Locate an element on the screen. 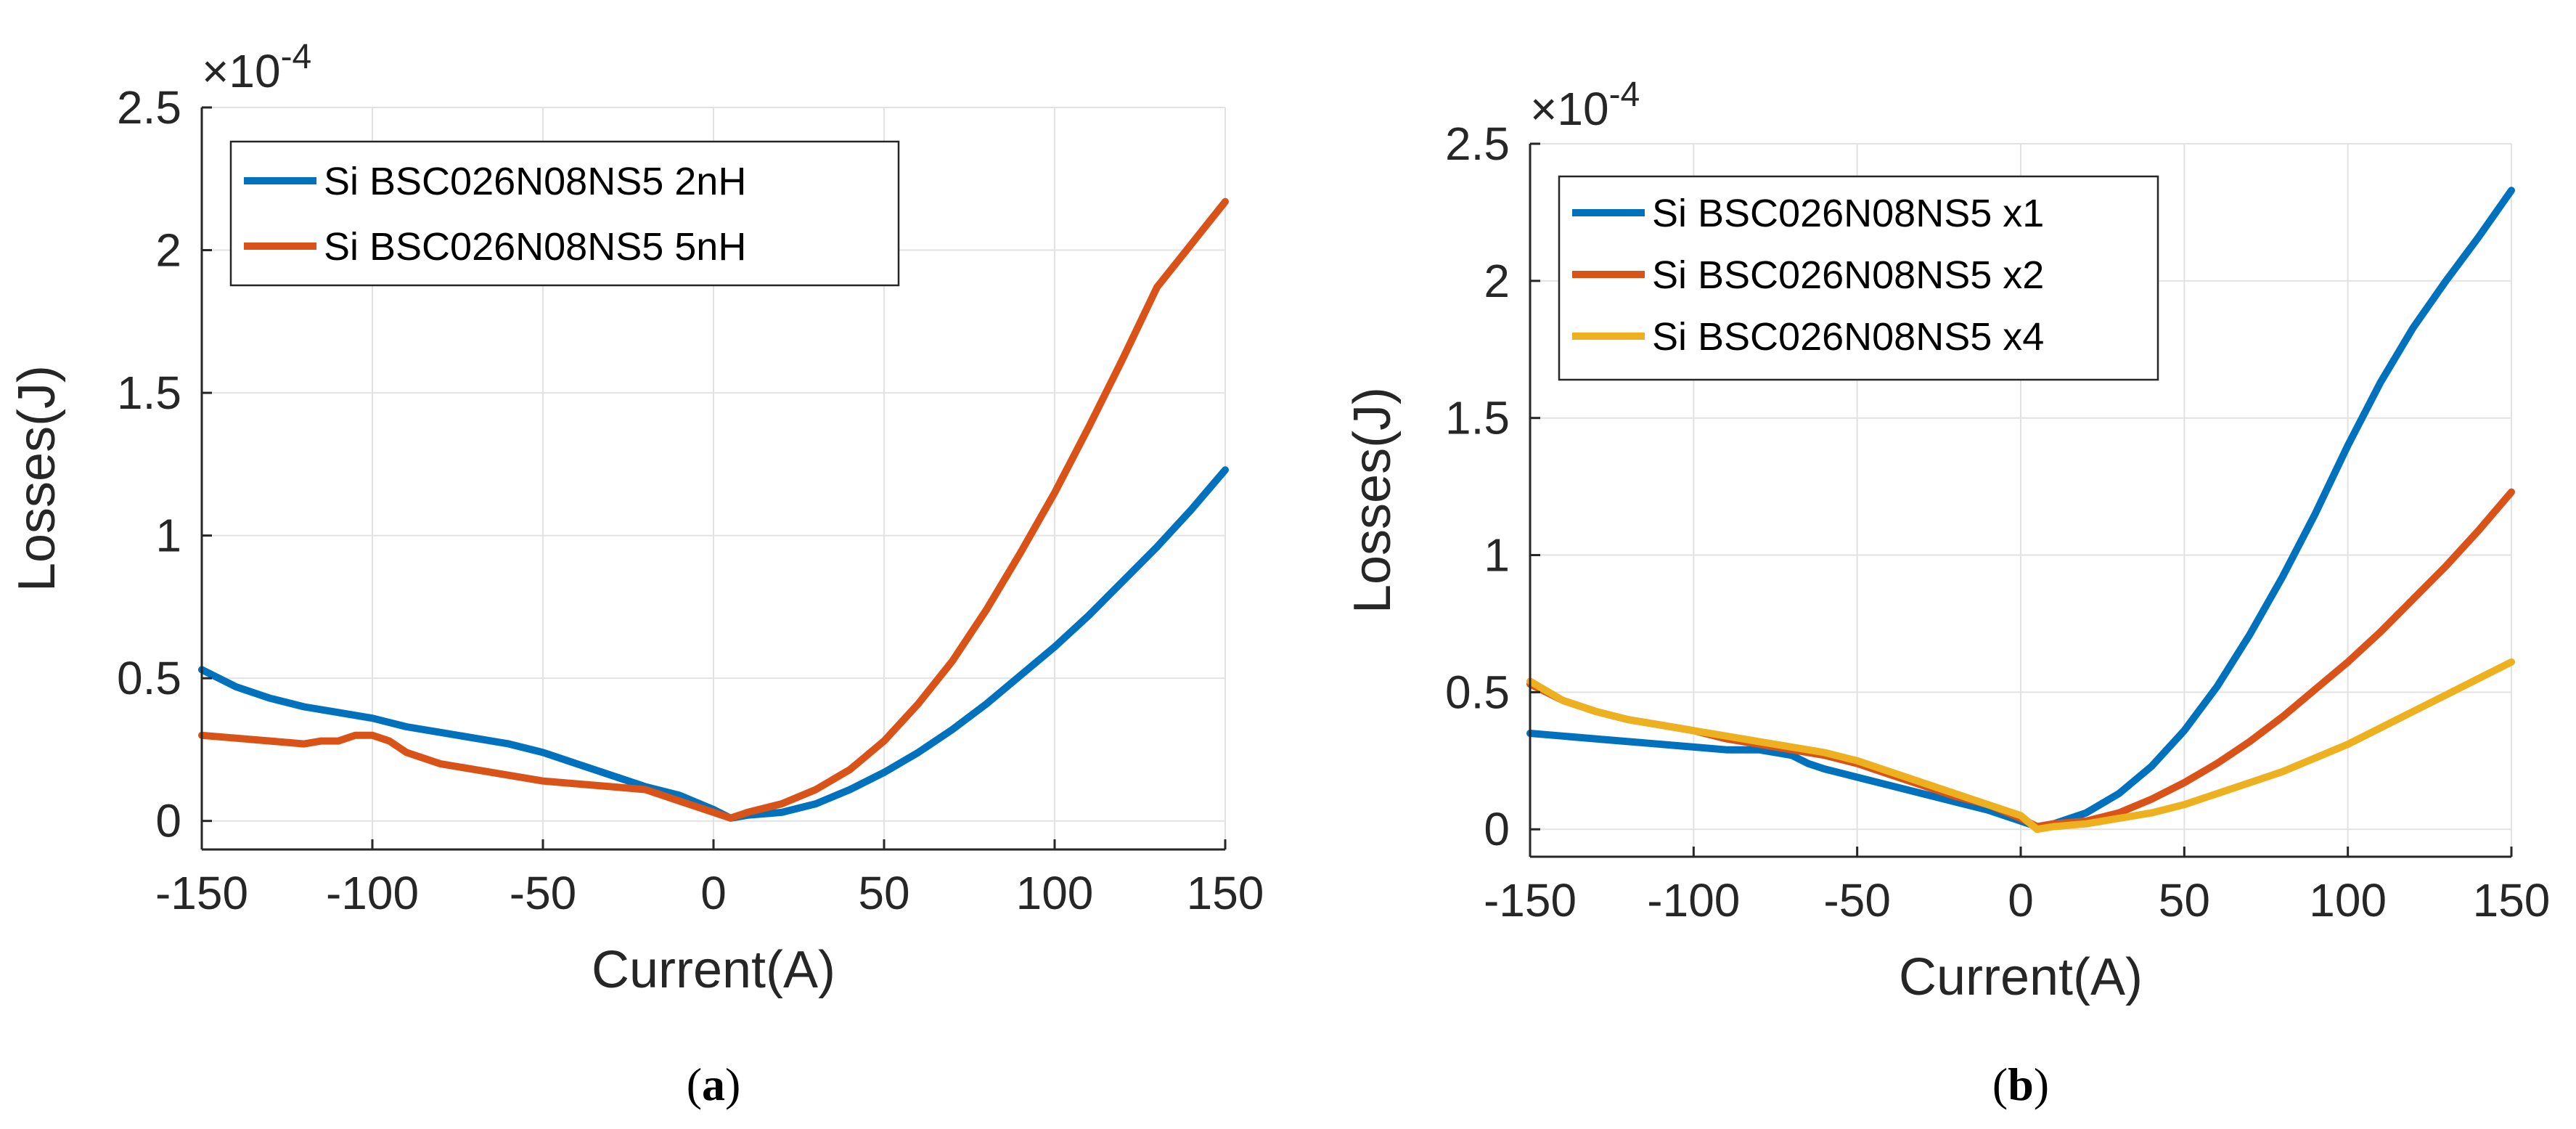  caption-letter: a is located at coordinates (714, 1084).